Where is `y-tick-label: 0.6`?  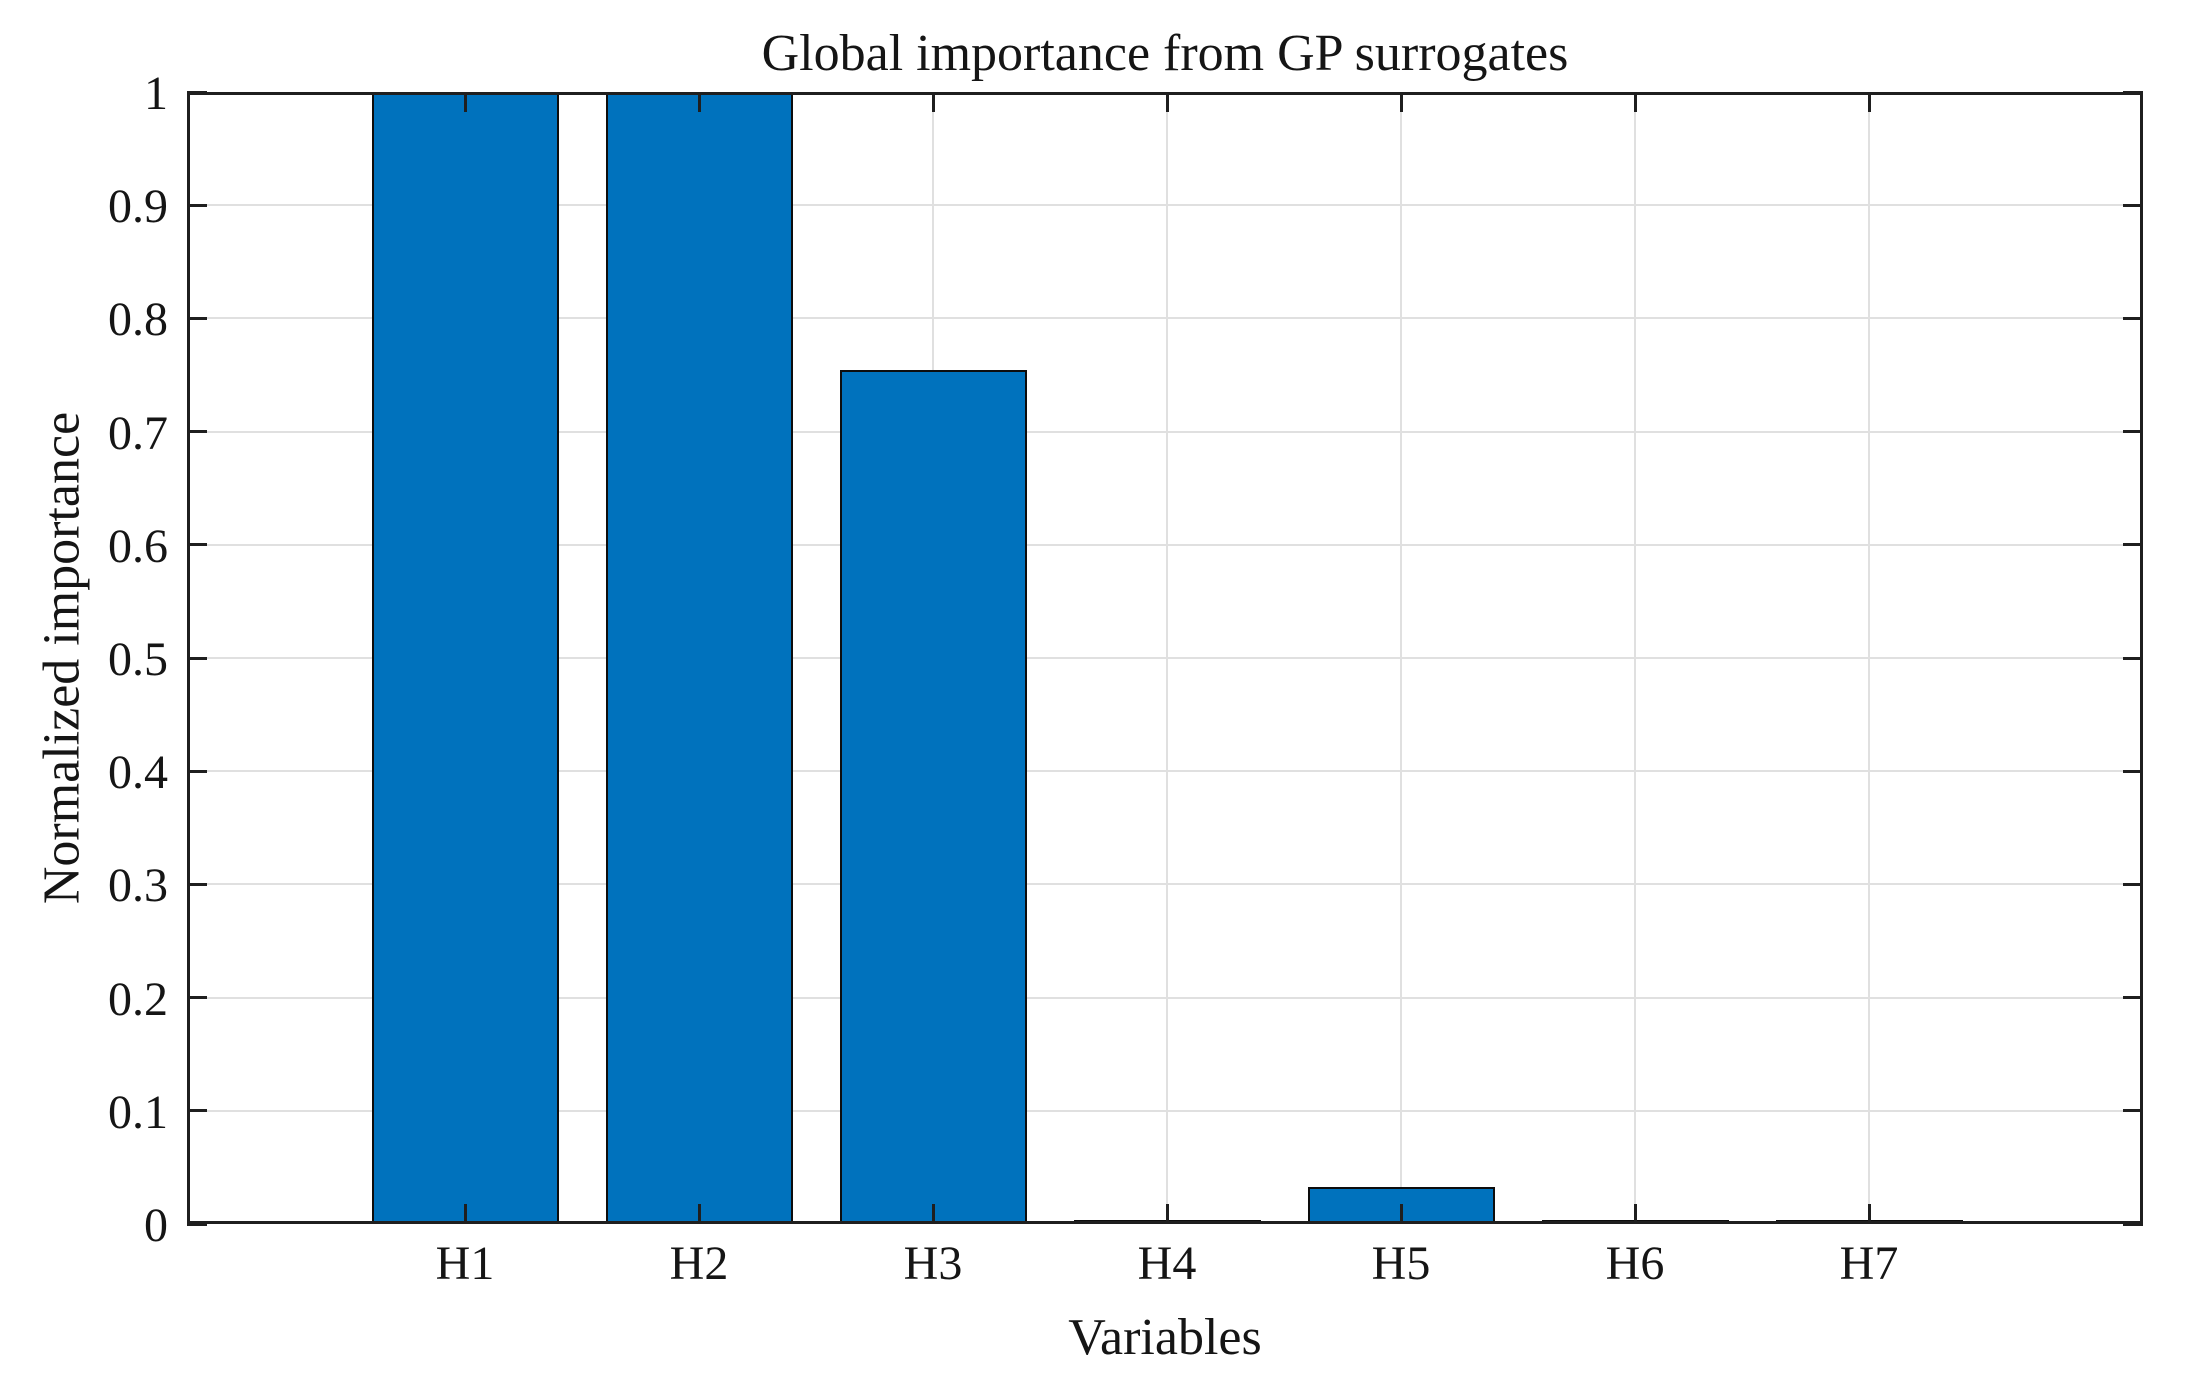
y-tick-label: 0.6 is located at coordinates (138, 546).